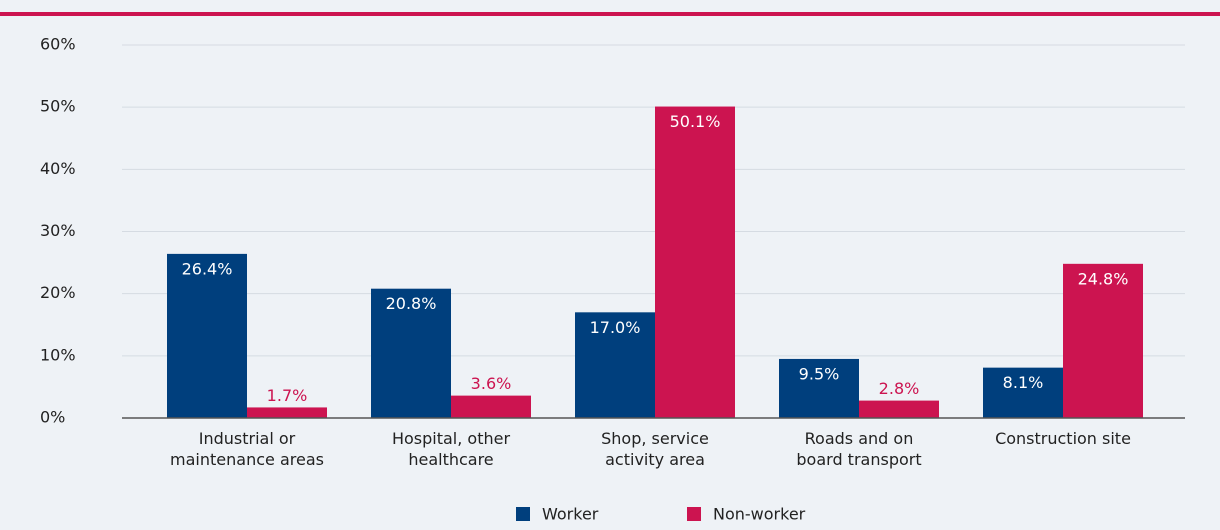  Describe the element at coordinates (58, 44) in the screenshot. I see `y-tick-label: 60%` at that location.